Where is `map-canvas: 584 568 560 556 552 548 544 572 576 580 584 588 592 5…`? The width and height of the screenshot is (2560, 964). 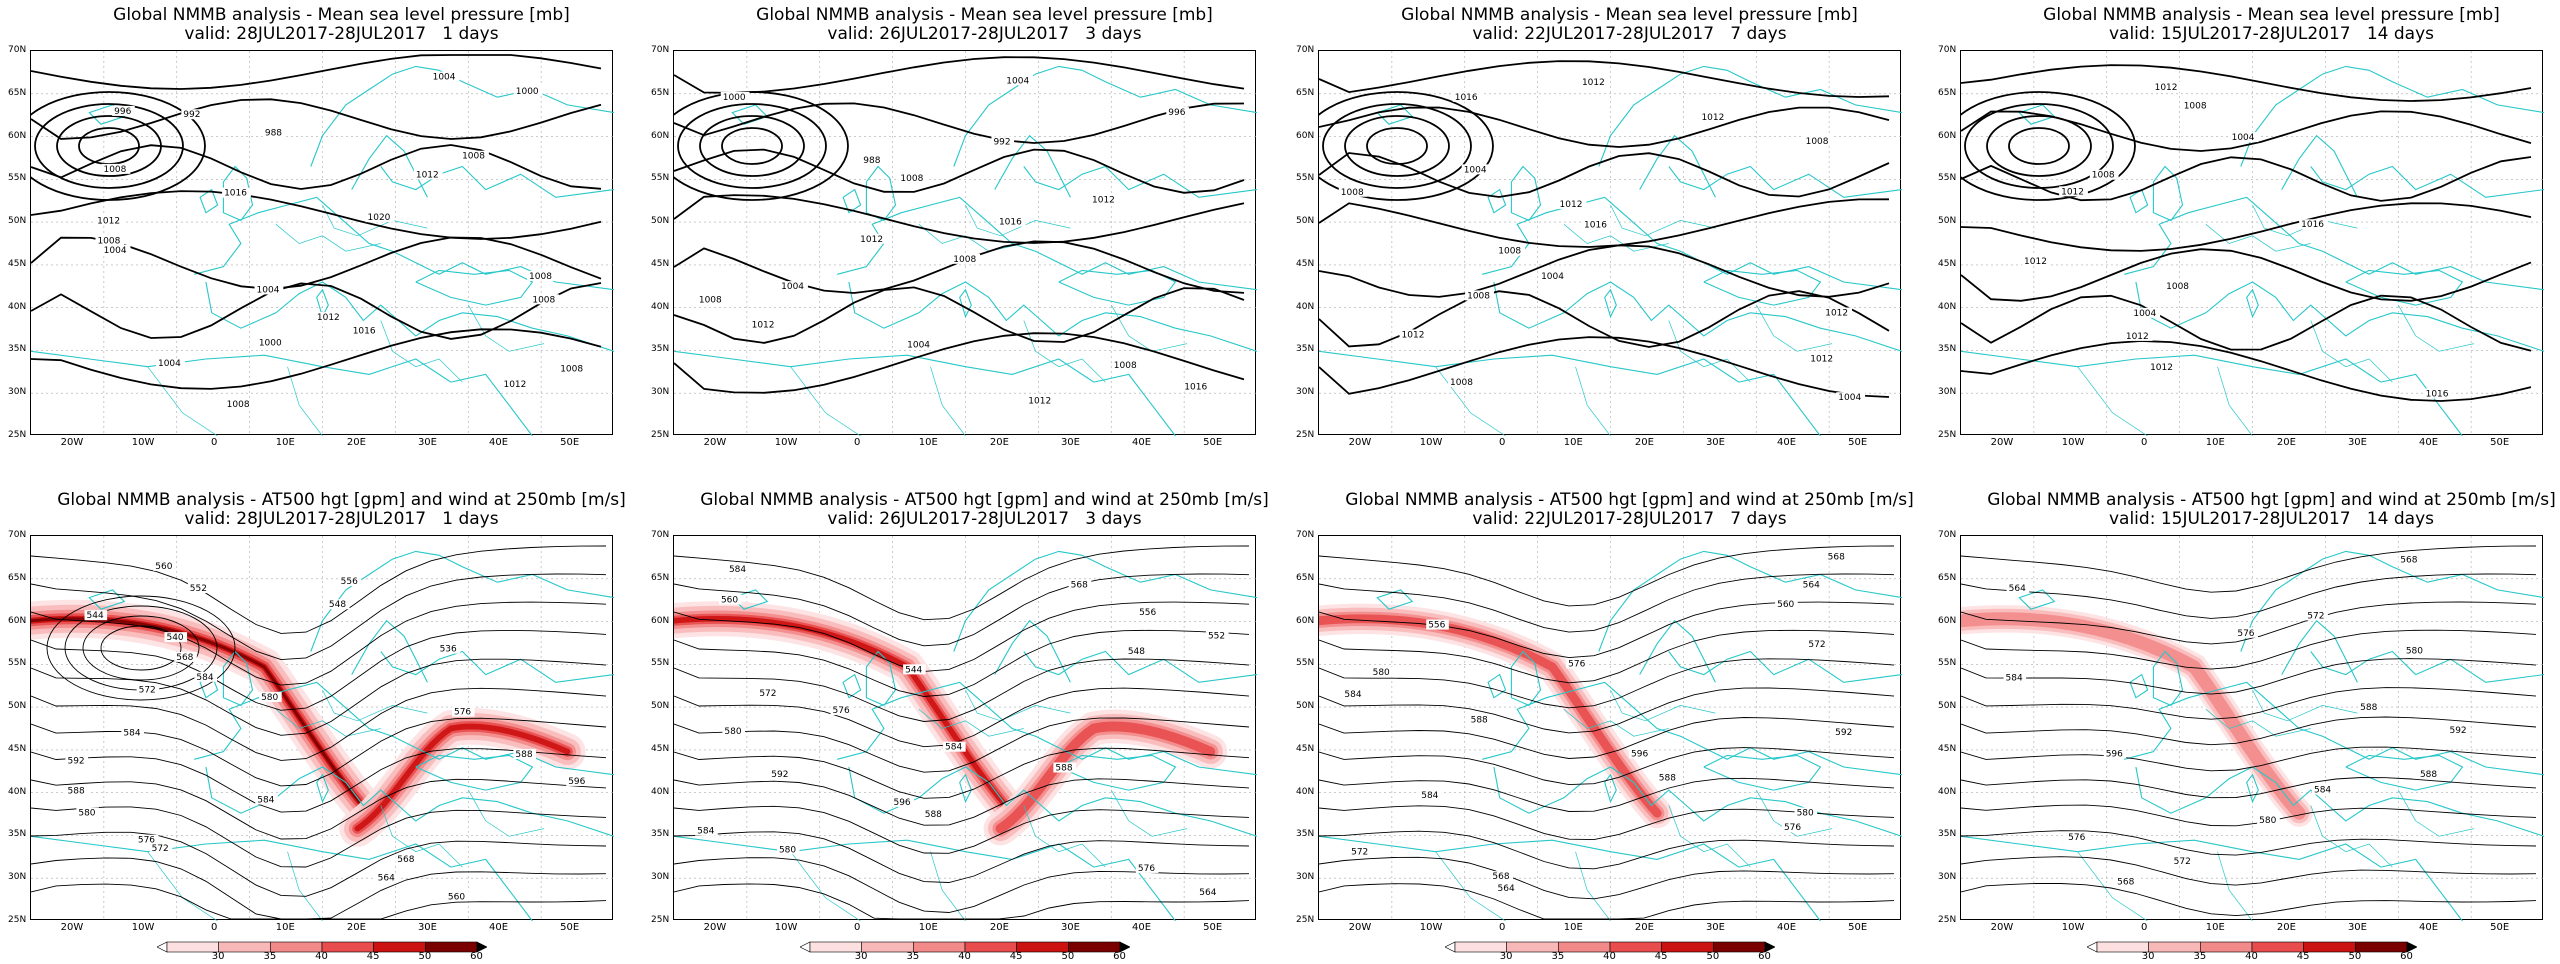
map-canvas: 584 568 560 556 552 548 544 572 576 580 584 588 592 5… is located at coordinates (965, 728).